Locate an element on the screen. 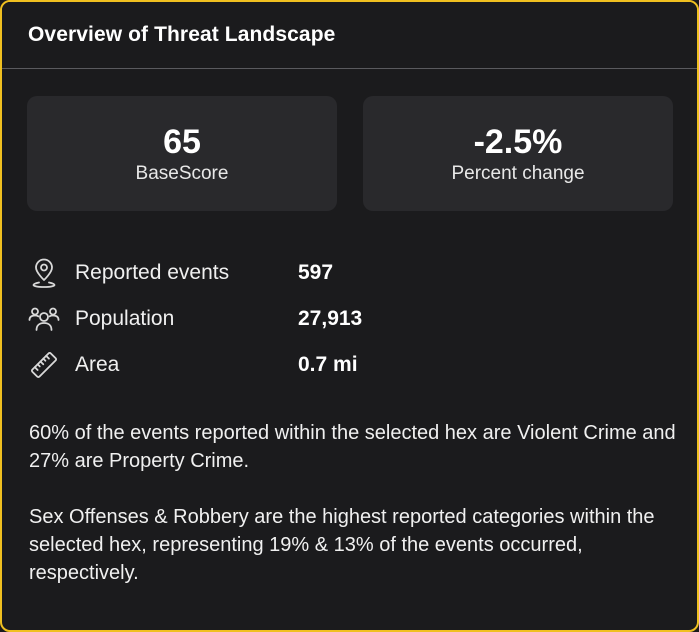  metric-row-reported-events: Reported events 597 is located at coordinates (195, 273).